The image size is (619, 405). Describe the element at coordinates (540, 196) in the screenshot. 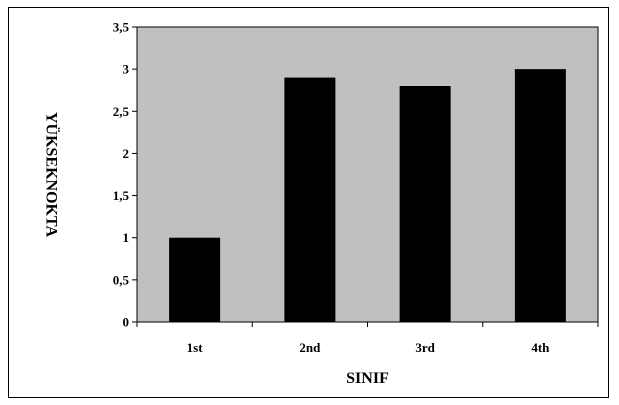

I see `bar-4th` at that location.